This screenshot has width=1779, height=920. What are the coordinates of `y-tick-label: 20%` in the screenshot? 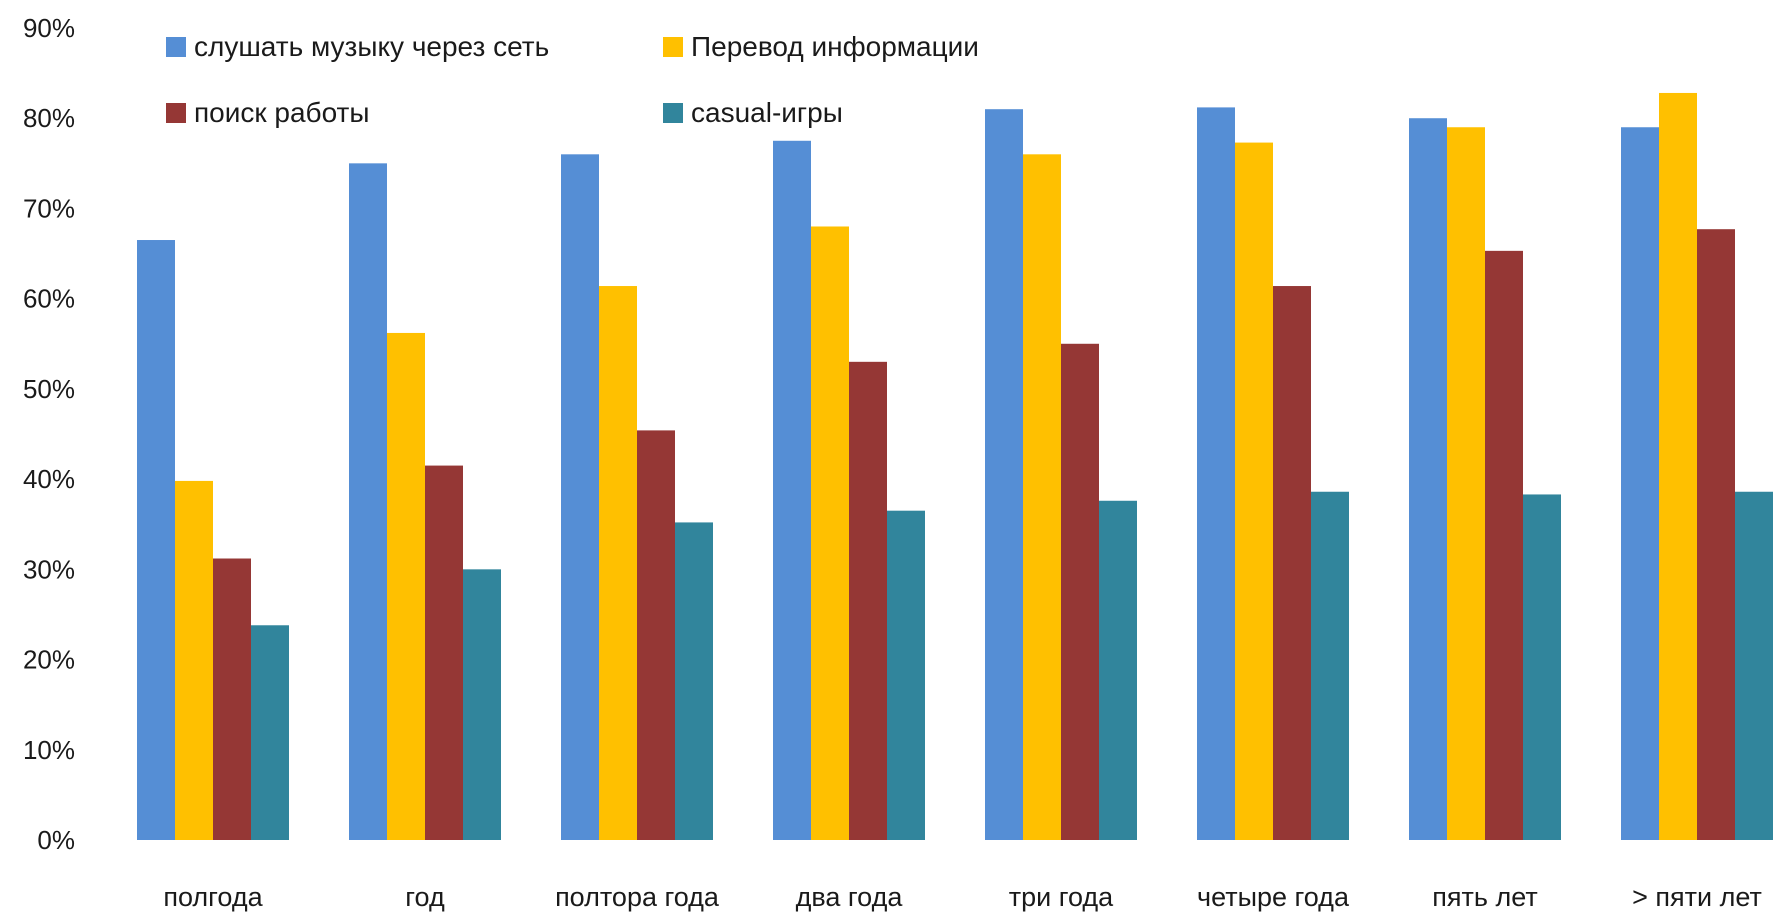 It's located at (49, 660).